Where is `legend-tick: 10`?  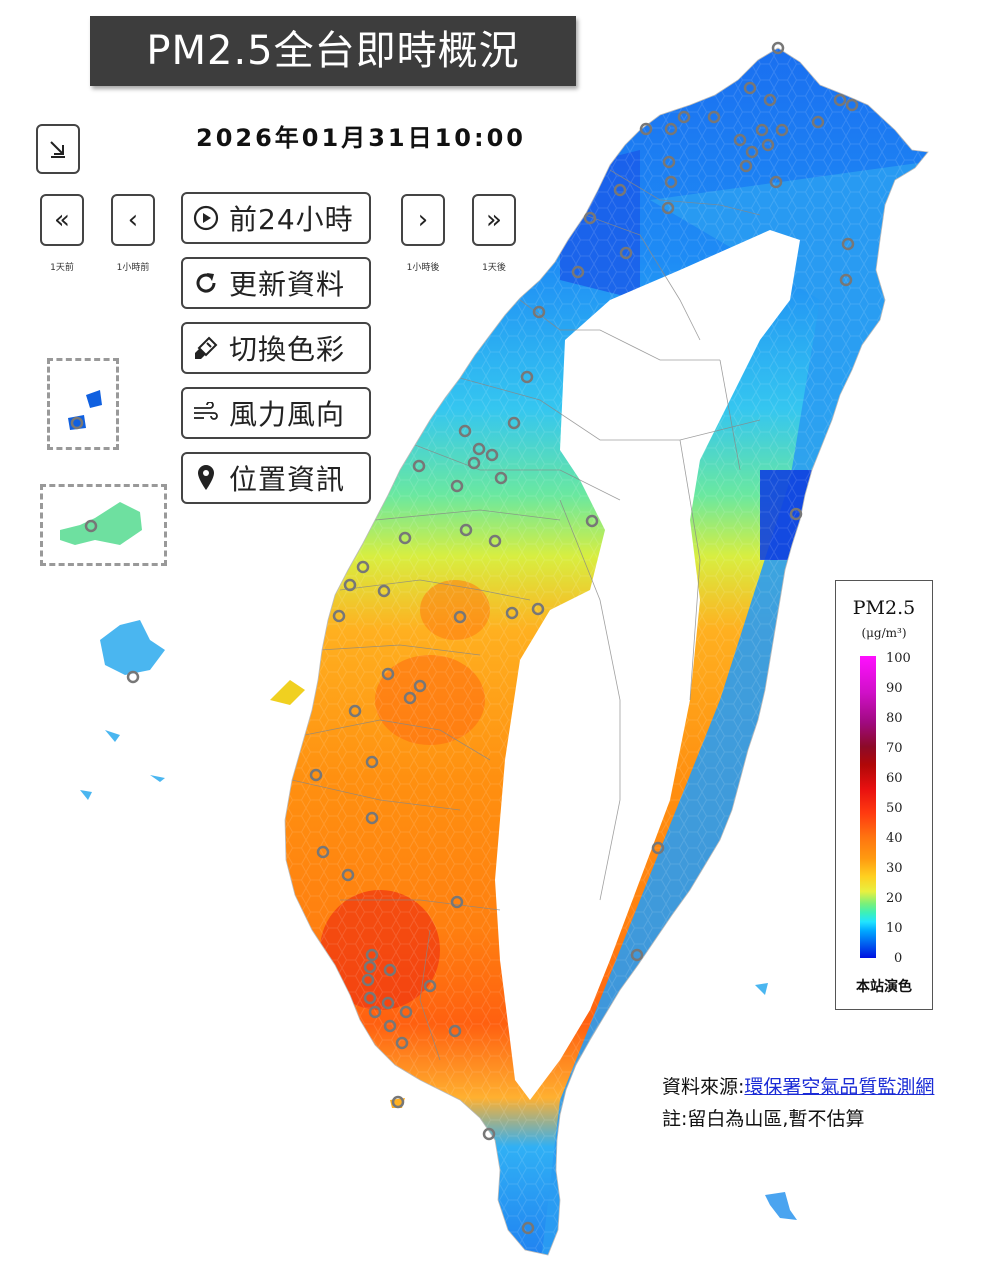 legend-tick: 10 is located at coordinates (894, 928).